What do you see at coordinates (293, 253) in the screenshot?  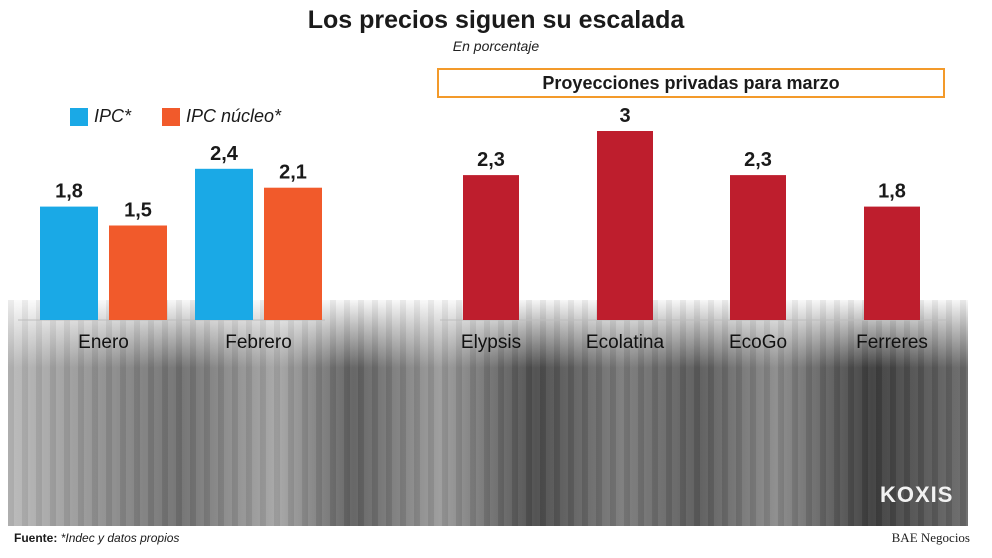 I see `bar-ipc-nucleo--febrero` at bounding box center [293, 253].